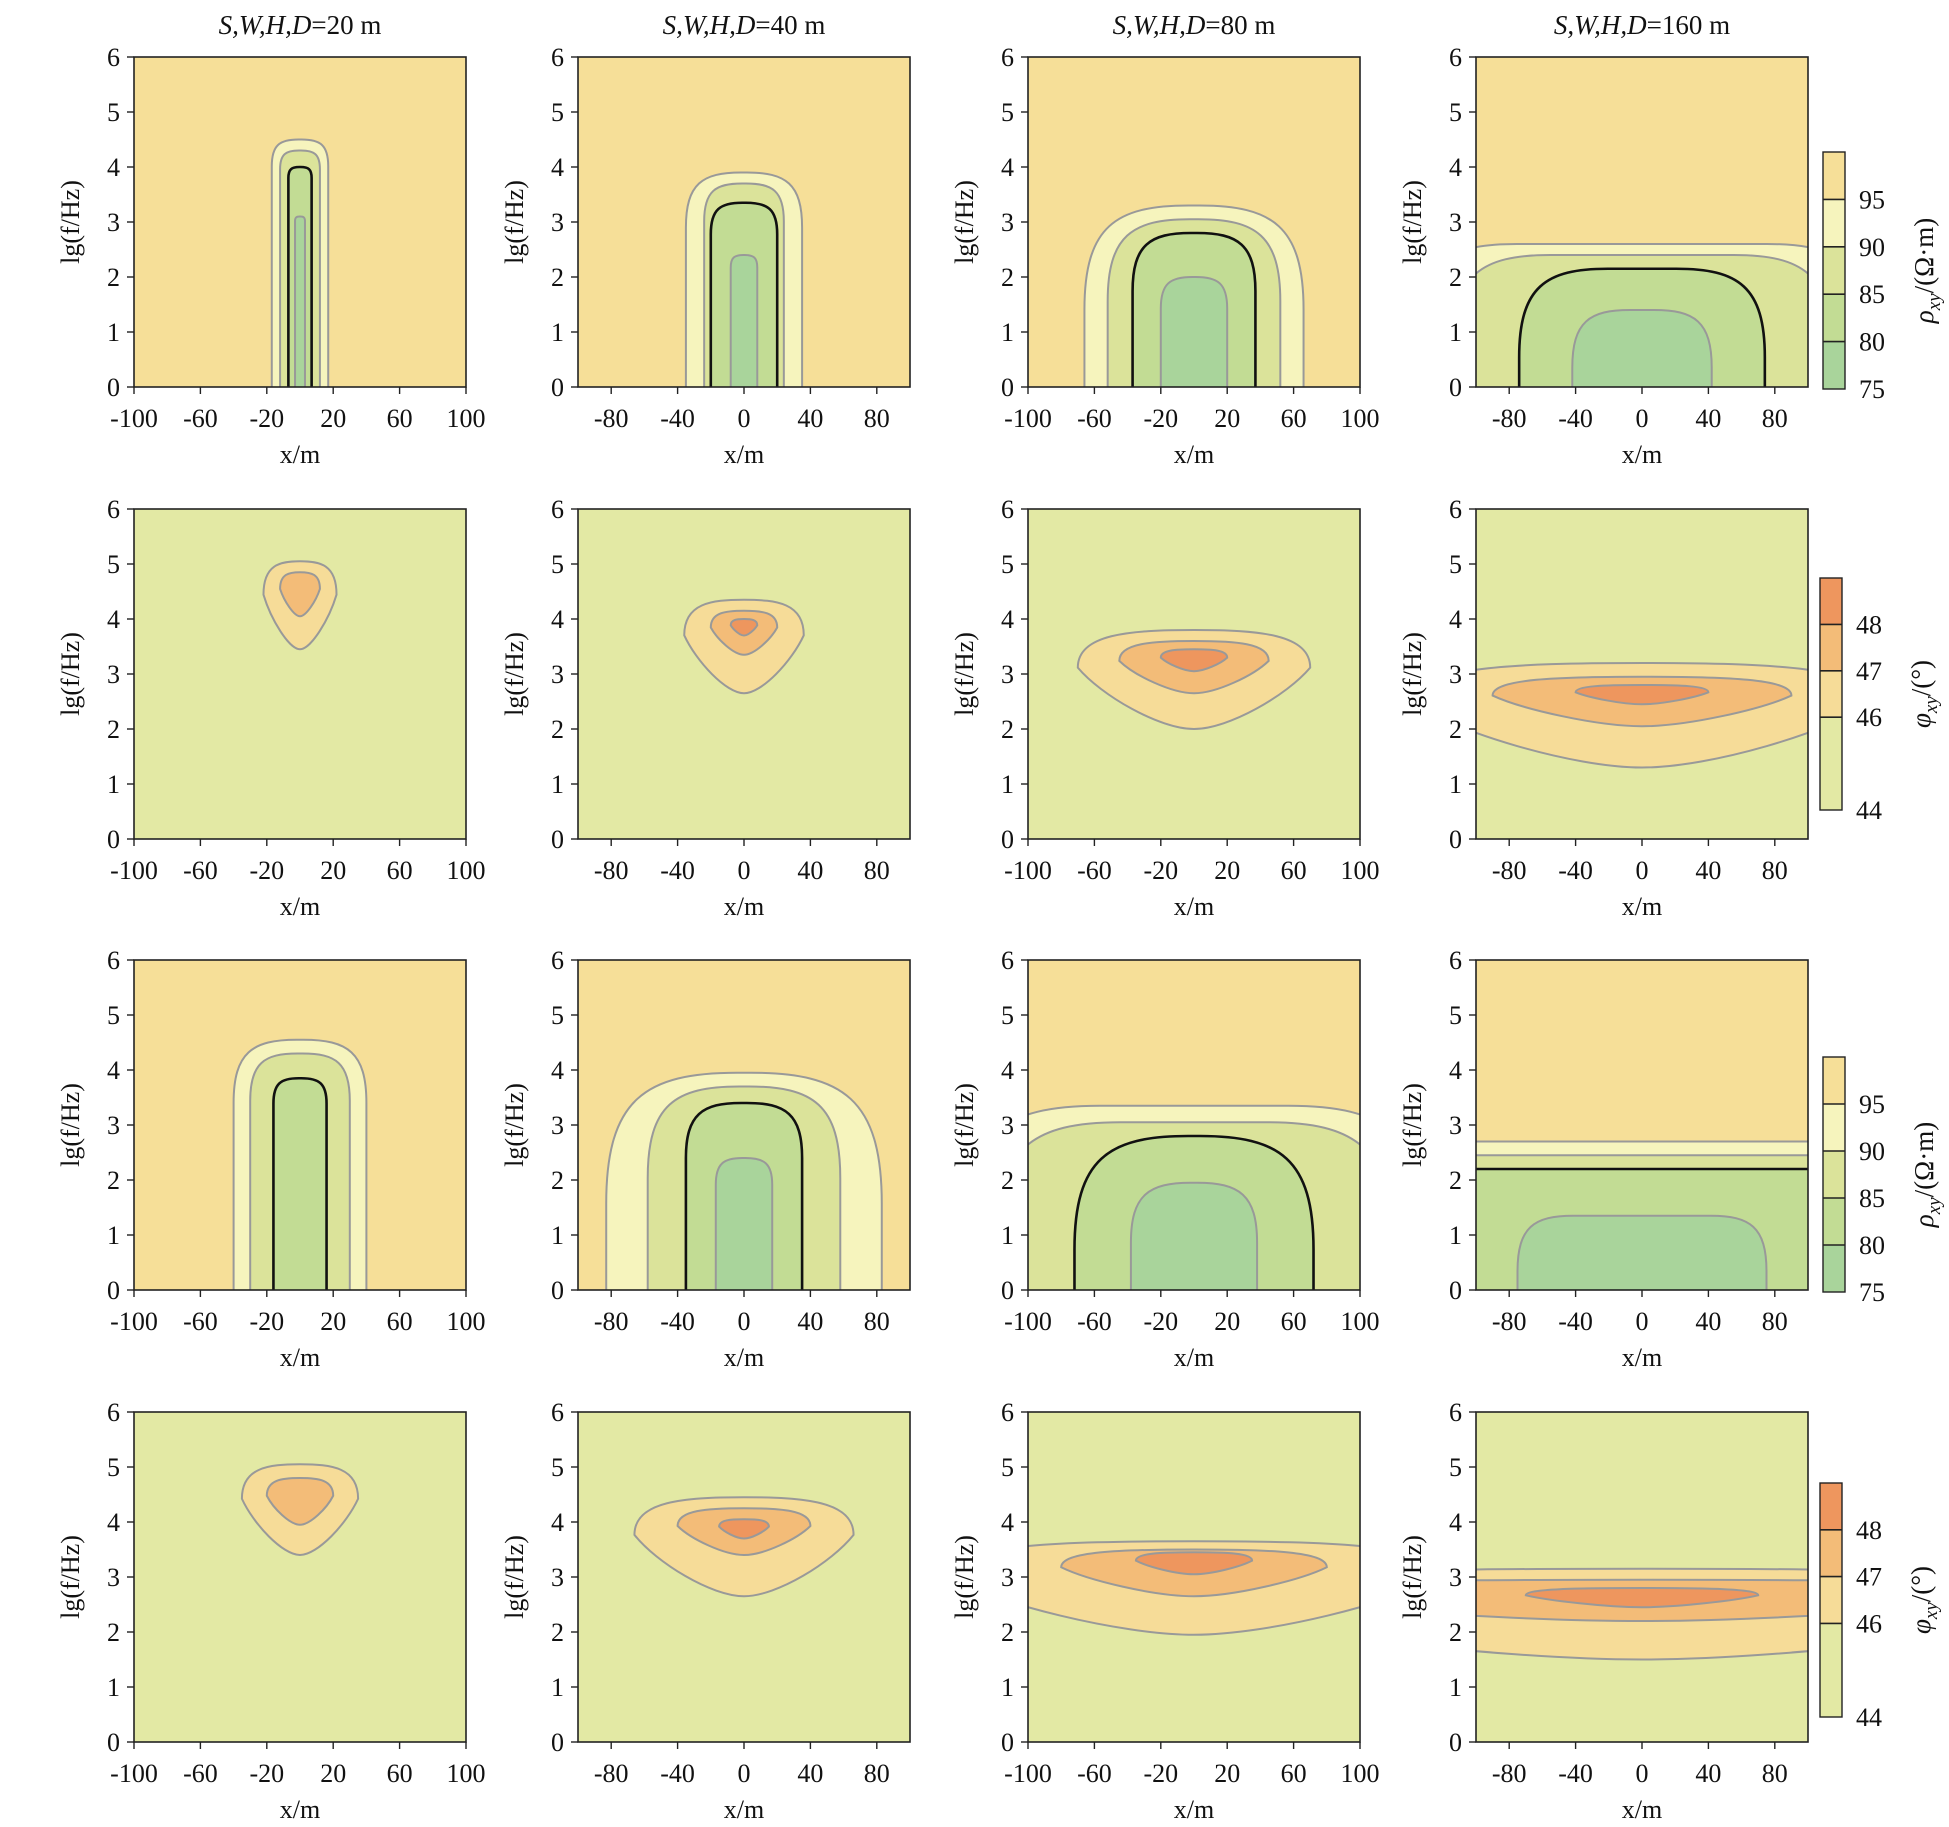  What do you see at coordinates (1869, 1623) in the screenshot?
I see `colorbar-tick-label: 46` at bounding box center [1869, 1623].